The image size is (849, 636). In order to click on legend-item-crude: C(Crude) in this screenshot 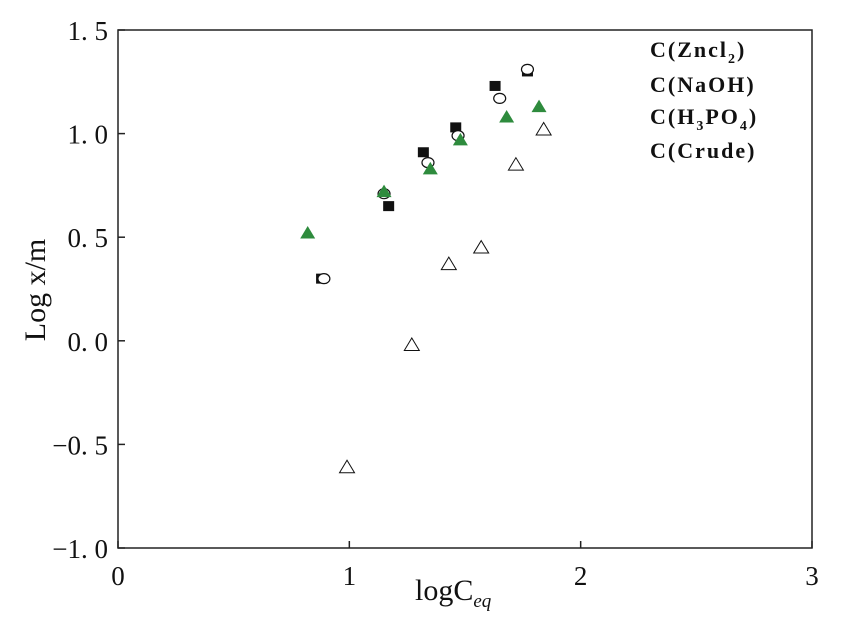, I will do `click(703, 150)`.